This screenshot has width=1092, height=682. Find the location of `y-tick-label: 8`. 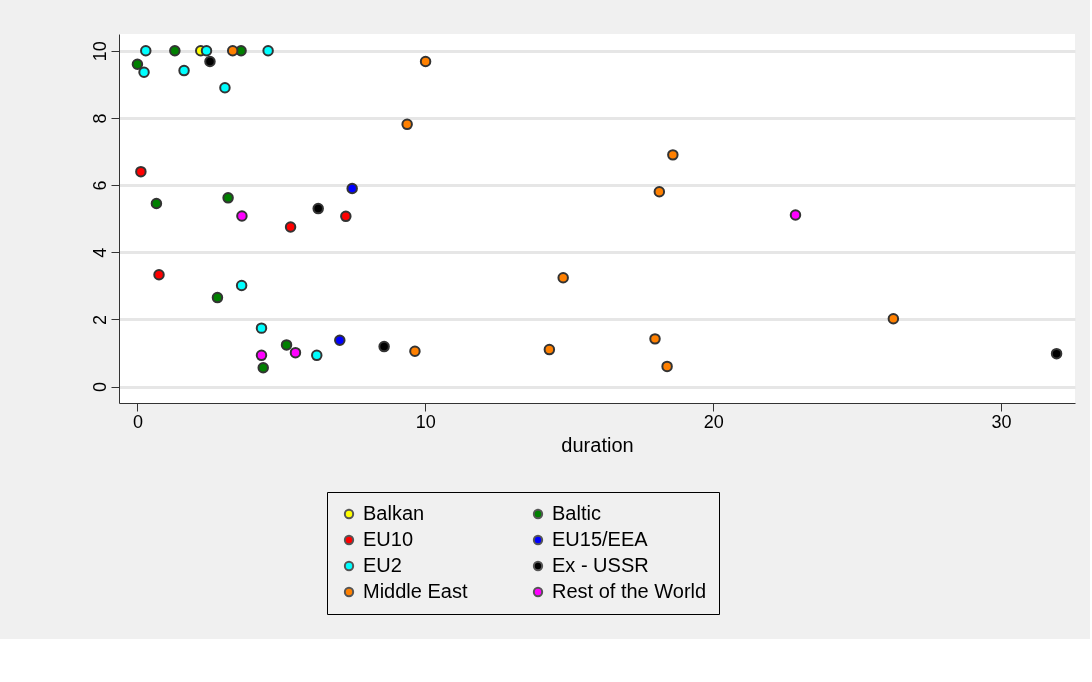

y-tick-label: 8 is located at coordinates (99, 118).